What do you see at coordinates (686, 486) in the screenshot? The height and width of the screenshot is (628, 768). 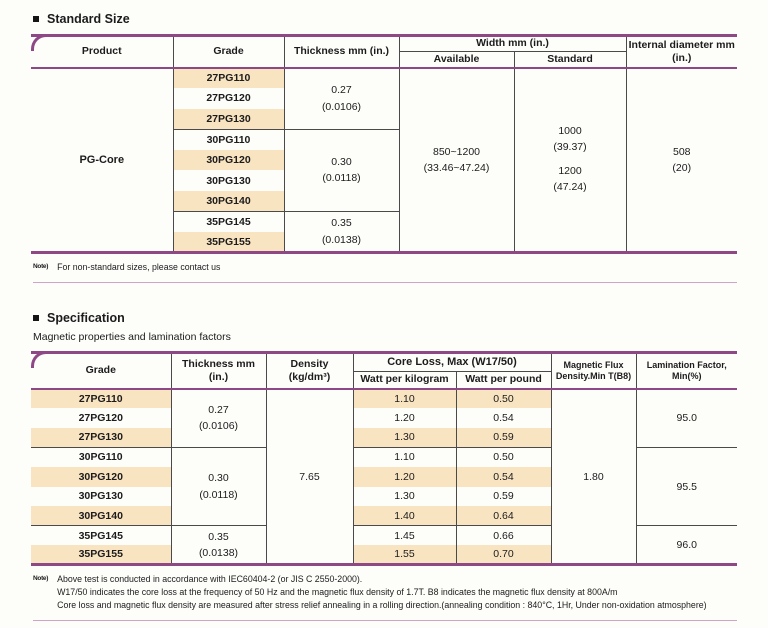 I see `lamination-cell: 95.5` at bounding box center [686, 486].